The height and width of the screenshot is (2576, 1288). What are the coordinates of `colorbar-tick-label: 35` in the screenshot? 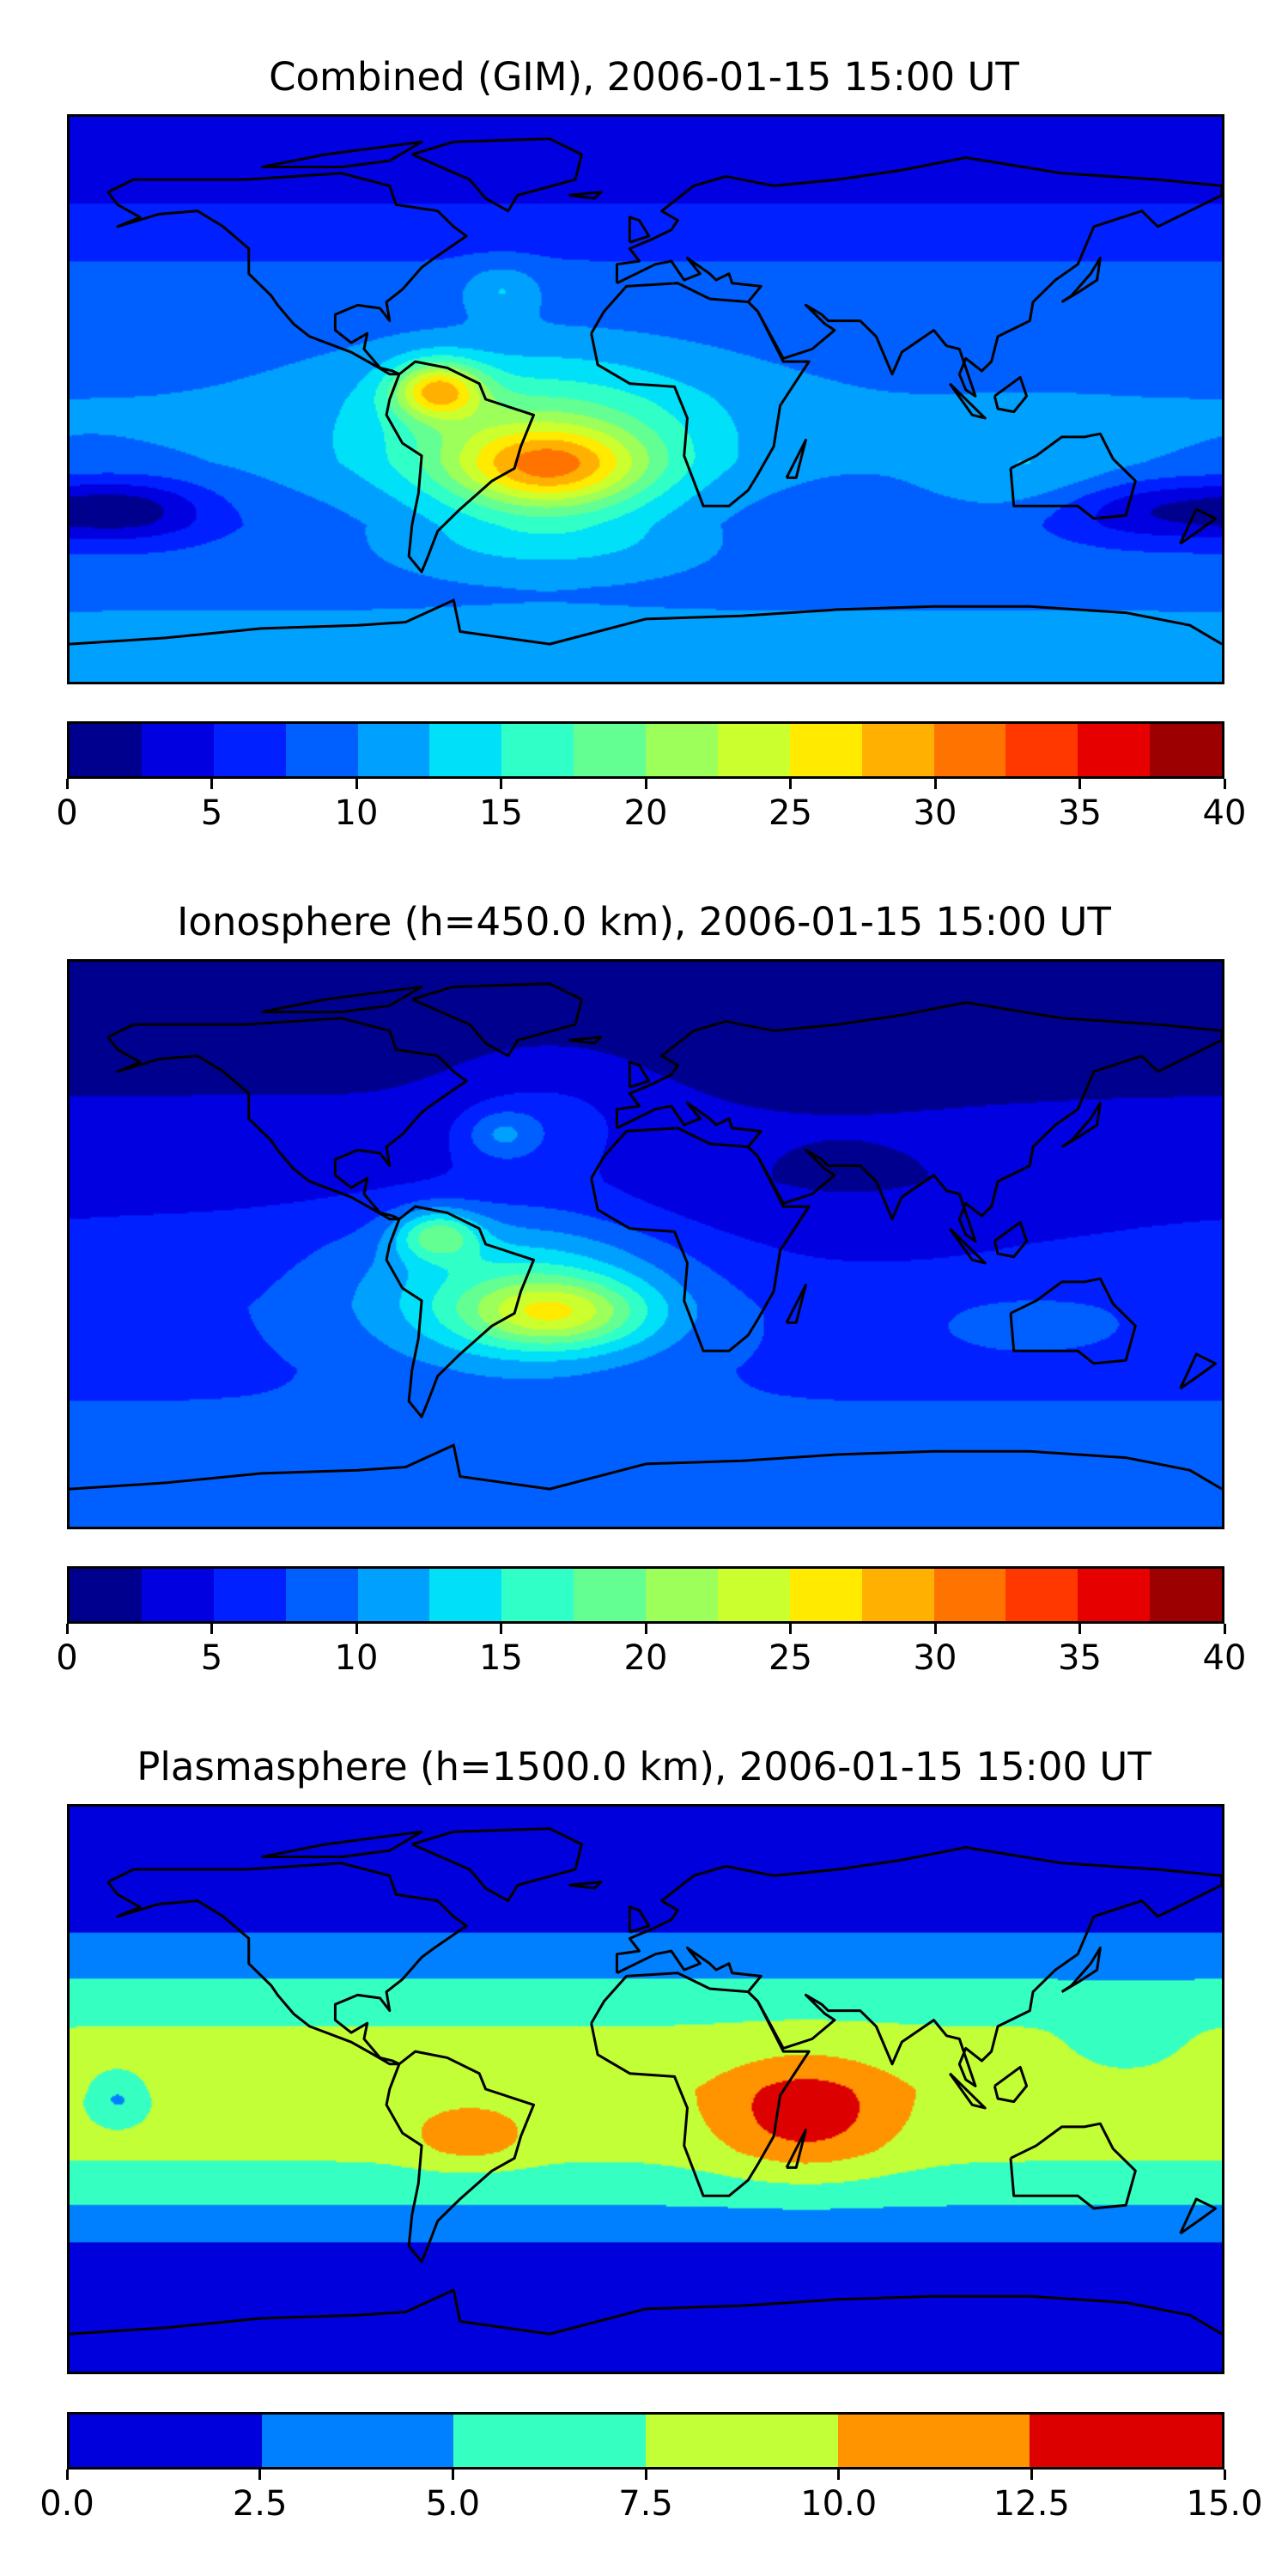 It's located at (1080, 813).